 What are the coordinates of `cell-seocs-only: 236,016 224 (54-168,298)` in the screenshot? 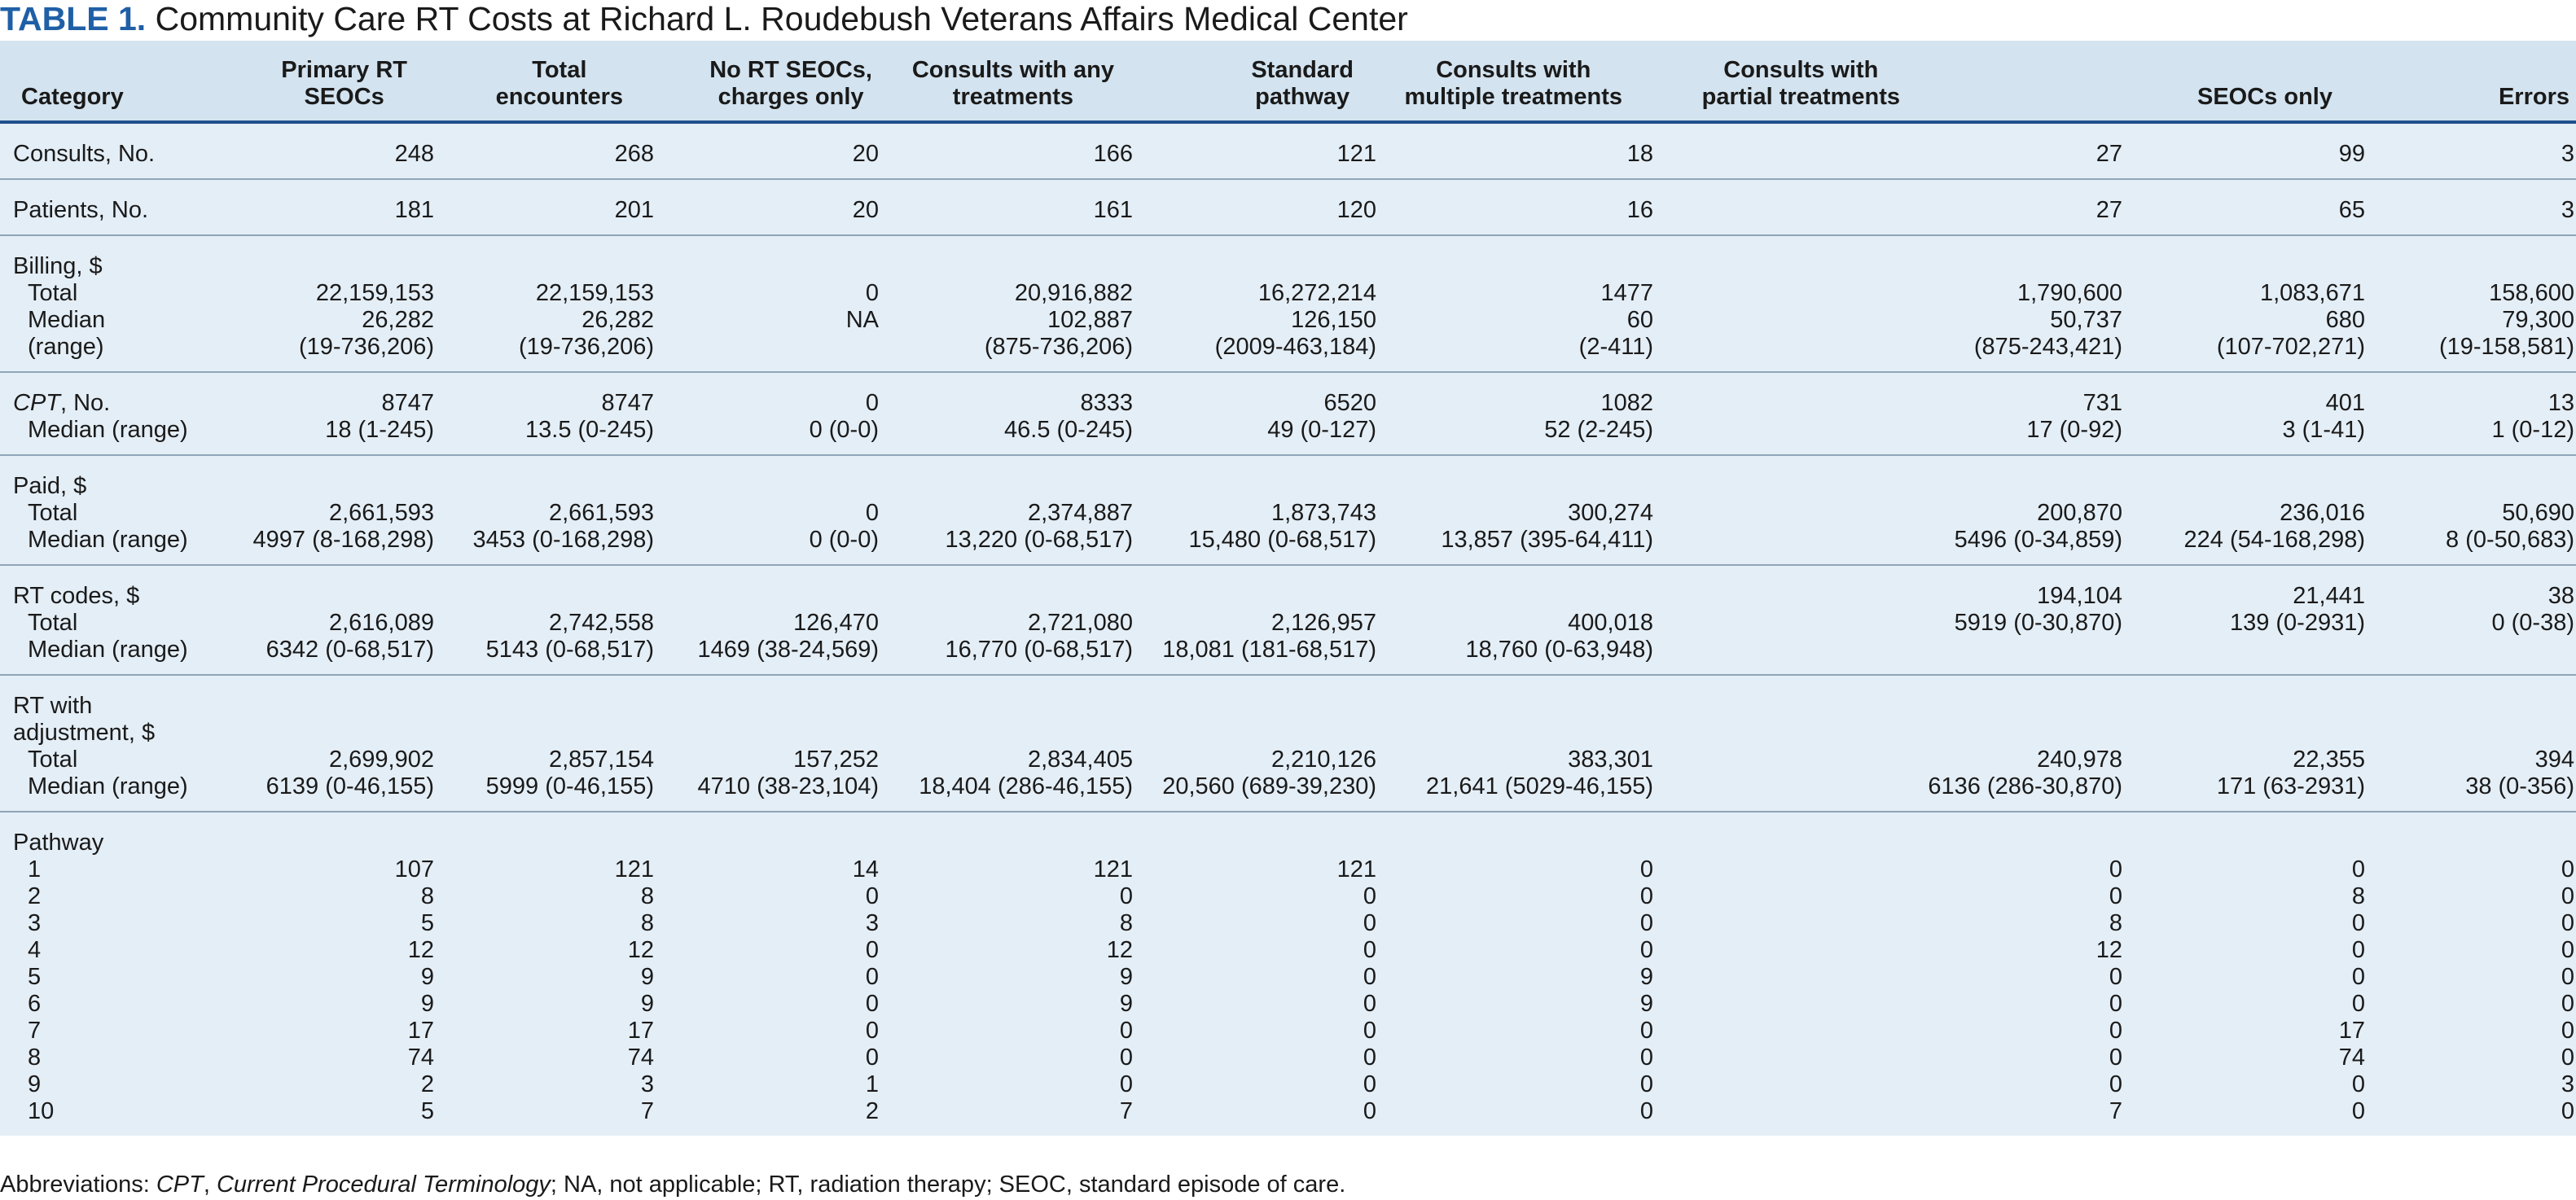 It's located at (2245, 510).